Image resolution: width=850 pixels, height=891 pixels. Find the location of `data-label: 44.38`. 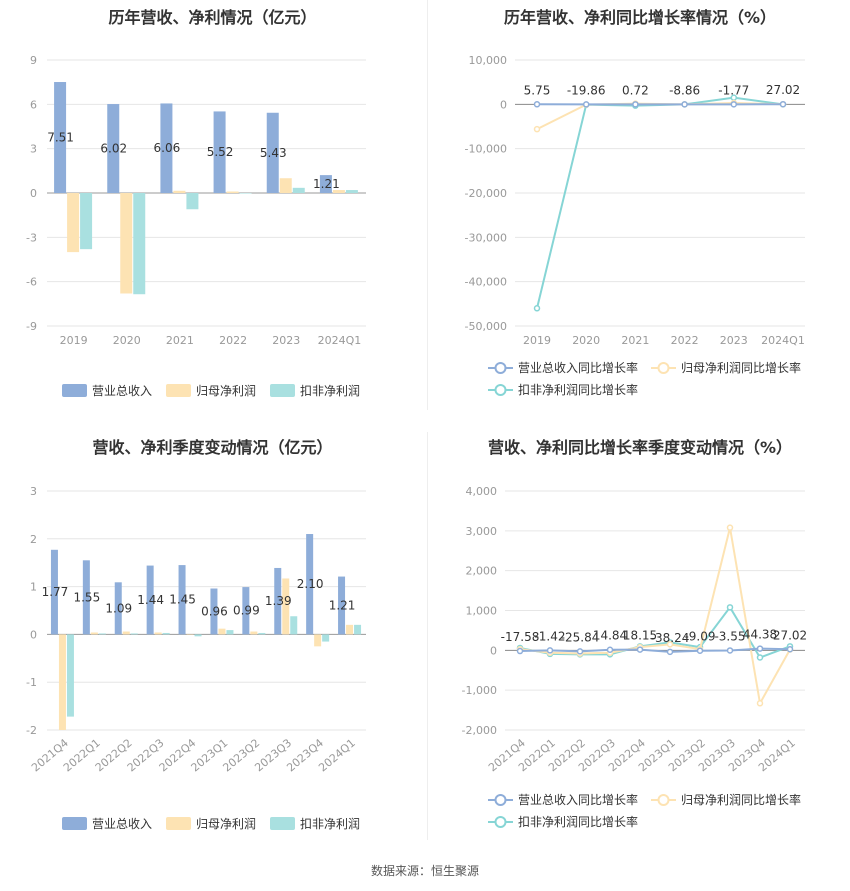

data-label: 44.38 is located at coordinates (760, 635).